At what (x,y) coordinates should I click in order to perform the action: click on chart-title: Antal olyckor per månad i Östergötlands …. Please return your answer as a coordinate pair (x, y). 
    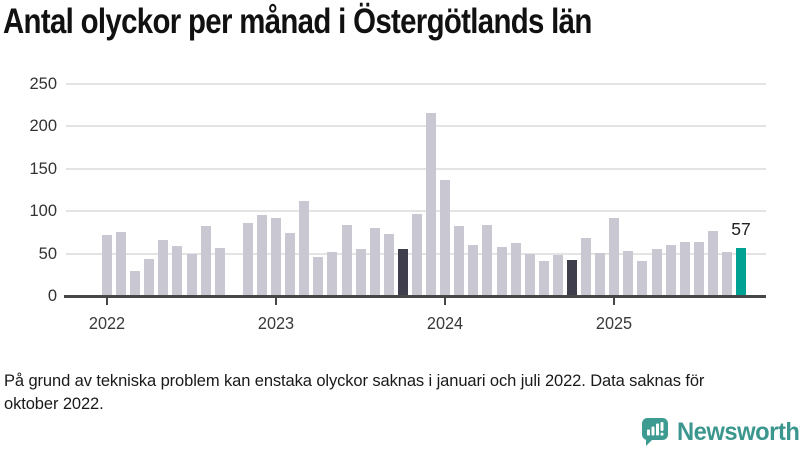
    Looking at the image, I should click on (297, 21).